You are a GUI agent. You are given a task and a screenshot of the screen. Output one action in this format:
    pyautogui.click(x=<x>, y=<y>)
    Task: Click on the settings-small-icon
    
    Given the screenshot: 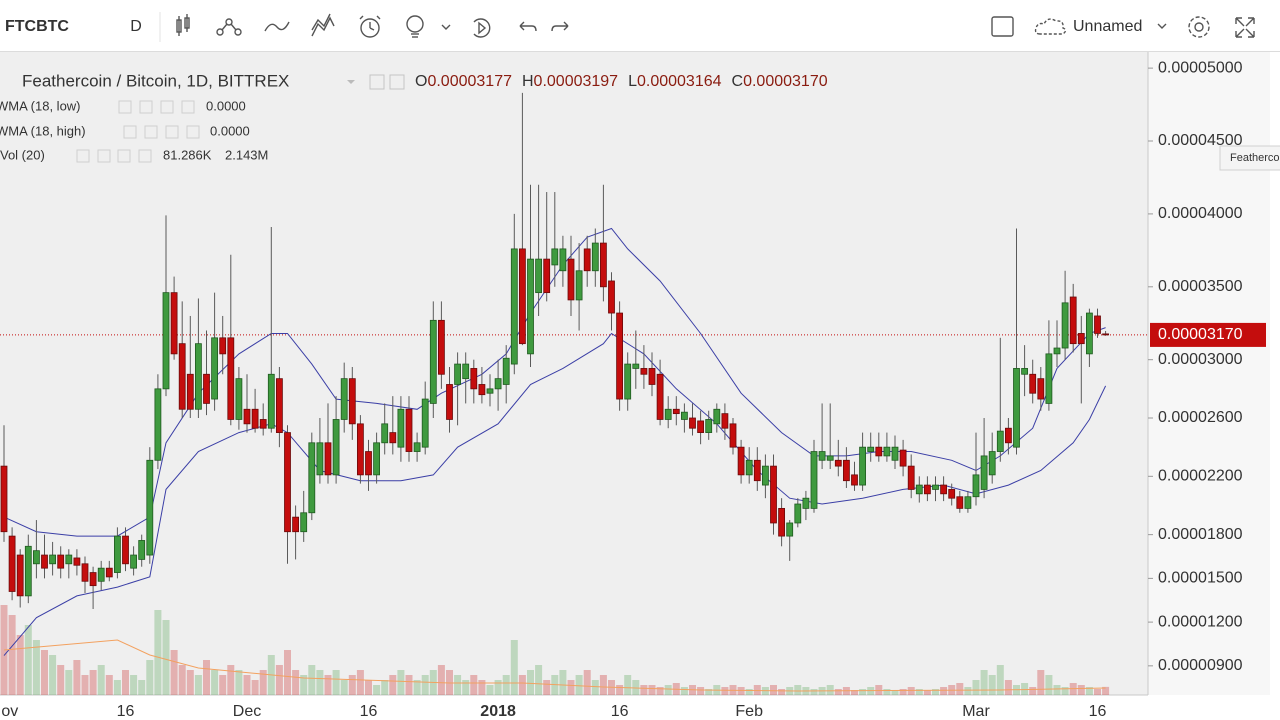 What is the action you would take?
    pyautogui.click(x=397, y=82)
    